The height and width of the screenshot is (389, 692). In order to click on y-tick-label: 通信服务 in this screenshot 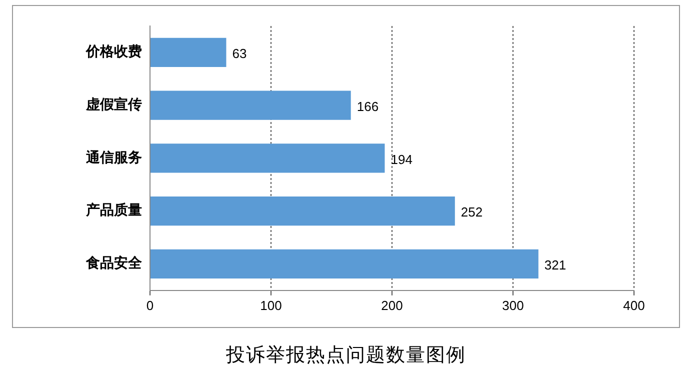, I will do `click(113, 157)`.